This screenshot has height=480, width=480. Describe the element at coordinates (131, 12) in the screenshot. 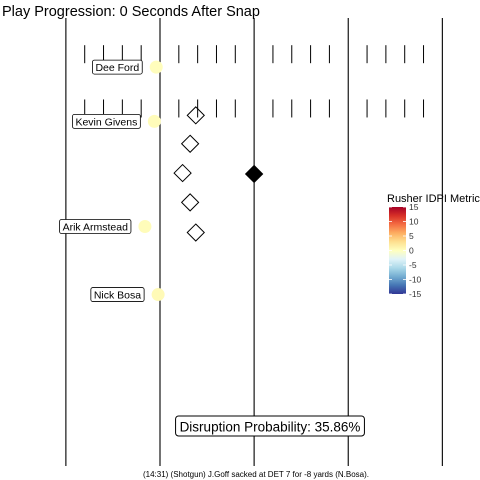

I see `chart-title: Play Progression: 0 Seconds After Snap` at that location.